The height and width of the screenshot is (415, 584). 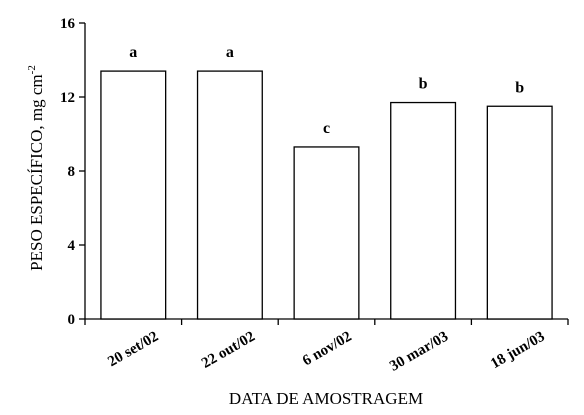 What do you see at coordinates (326, 398) in the screenshot?
I see `x-axis-title: DATA DE AMOSTRAGEM` at bounding box center [326, 398].